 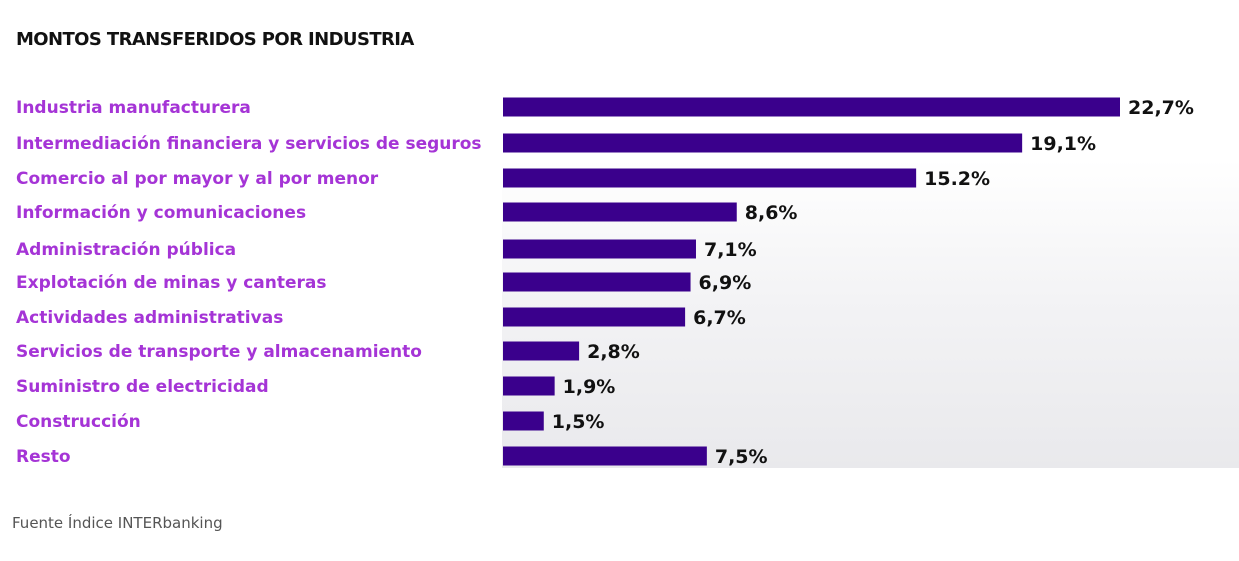 What do you see at coordinates (197, 179) in the screenshot?
I see `category-label: Comercio al por mayor y al por menor` at bounding box center [197, 179].